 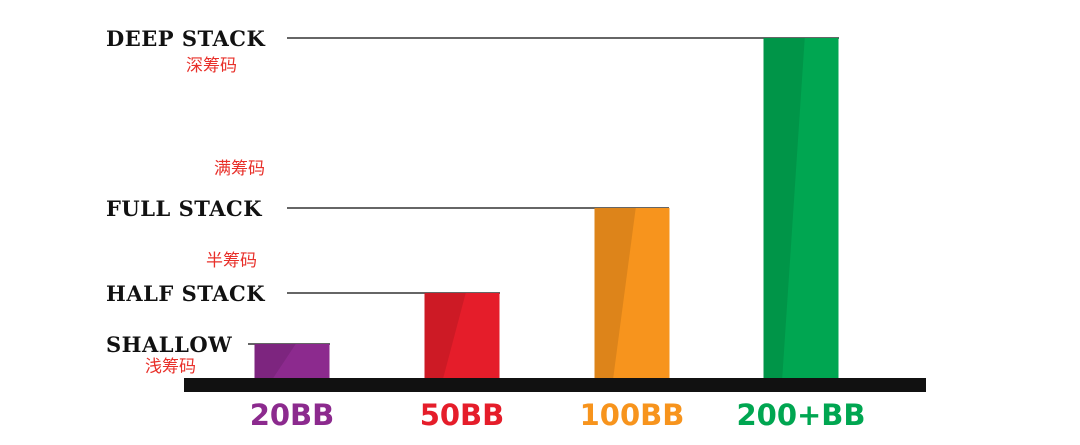 I want to click on level-label-deep-stack: DEEP STACK, so click(x=185, y=38).